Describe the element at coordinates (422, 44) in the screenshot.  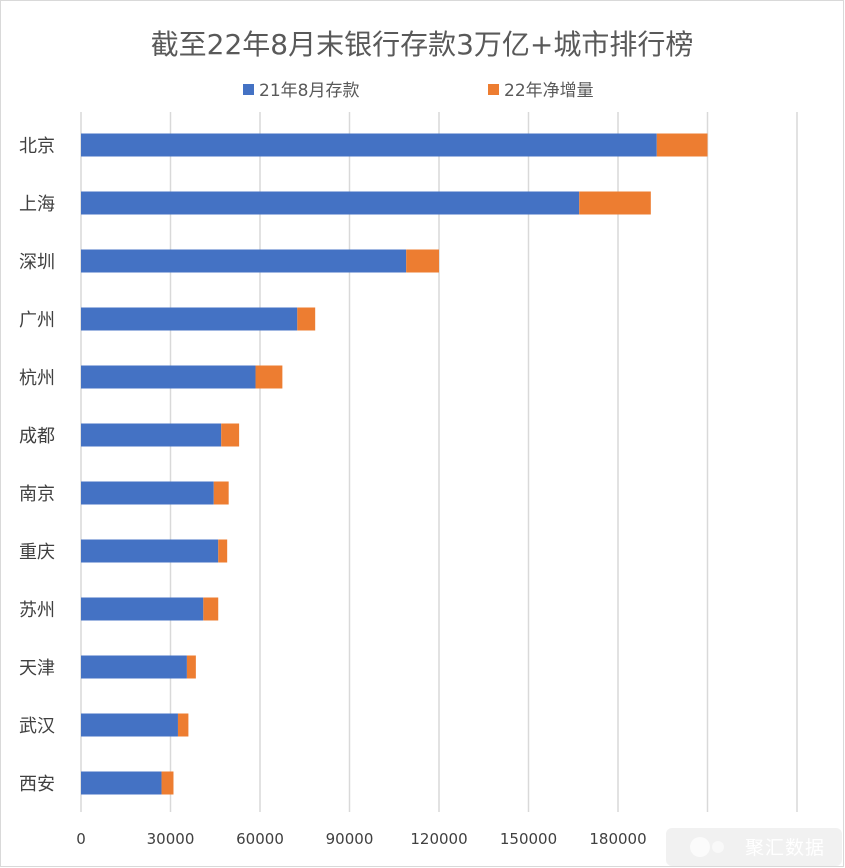
I see `chart-title: 截至22年8月末银行存款3万亿+城市排行榜` at that location.